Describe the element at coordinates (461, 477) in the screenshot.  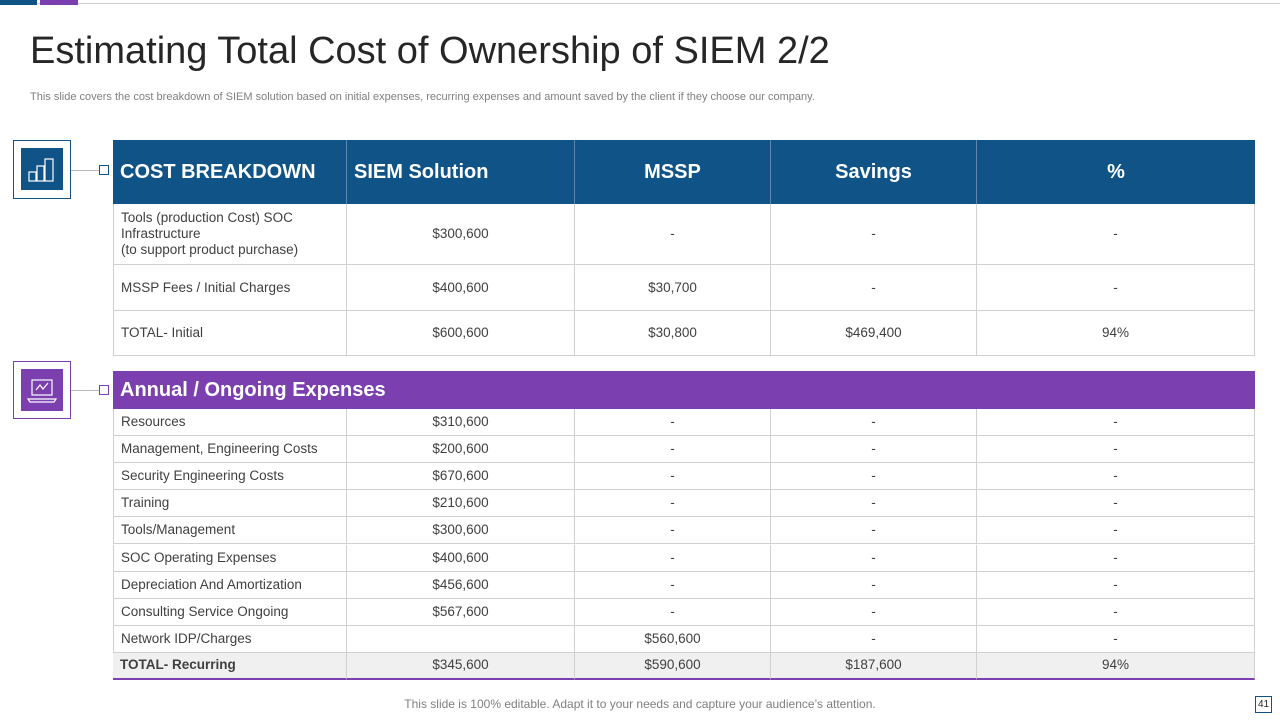
I see `body-cell: $670,600` at that location.